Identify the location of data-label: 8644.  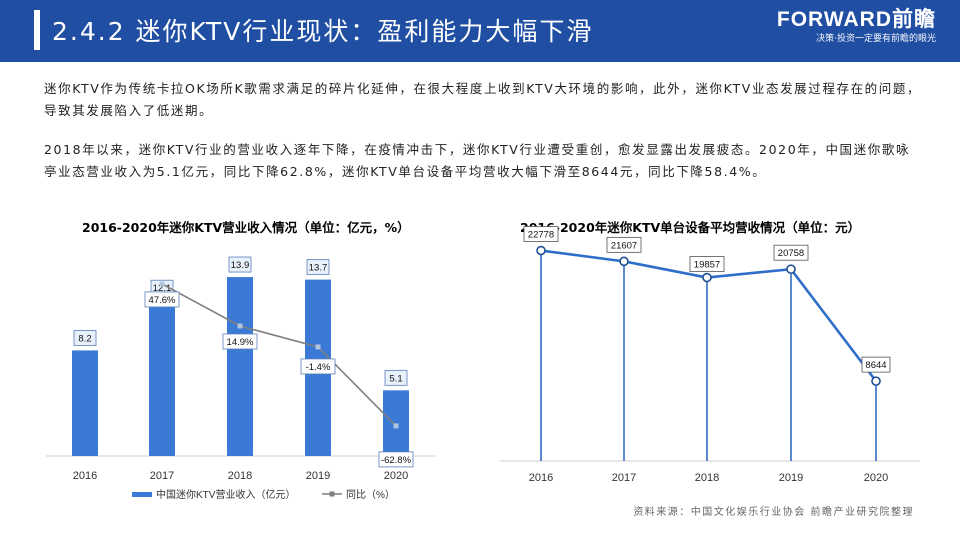
(875, 365).